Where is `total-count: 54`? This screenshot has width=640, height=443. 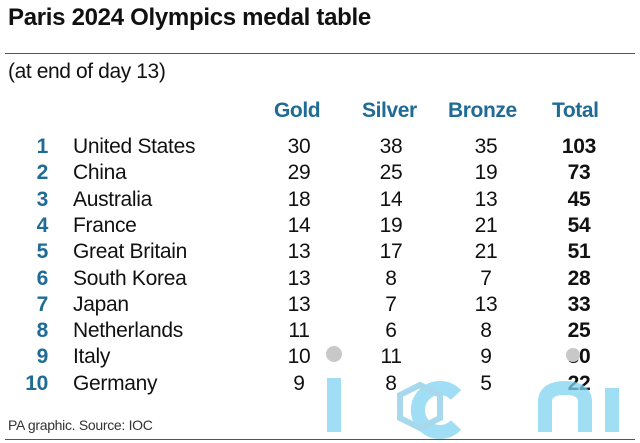 total-count: 54 is located at coordinates (579, 225).